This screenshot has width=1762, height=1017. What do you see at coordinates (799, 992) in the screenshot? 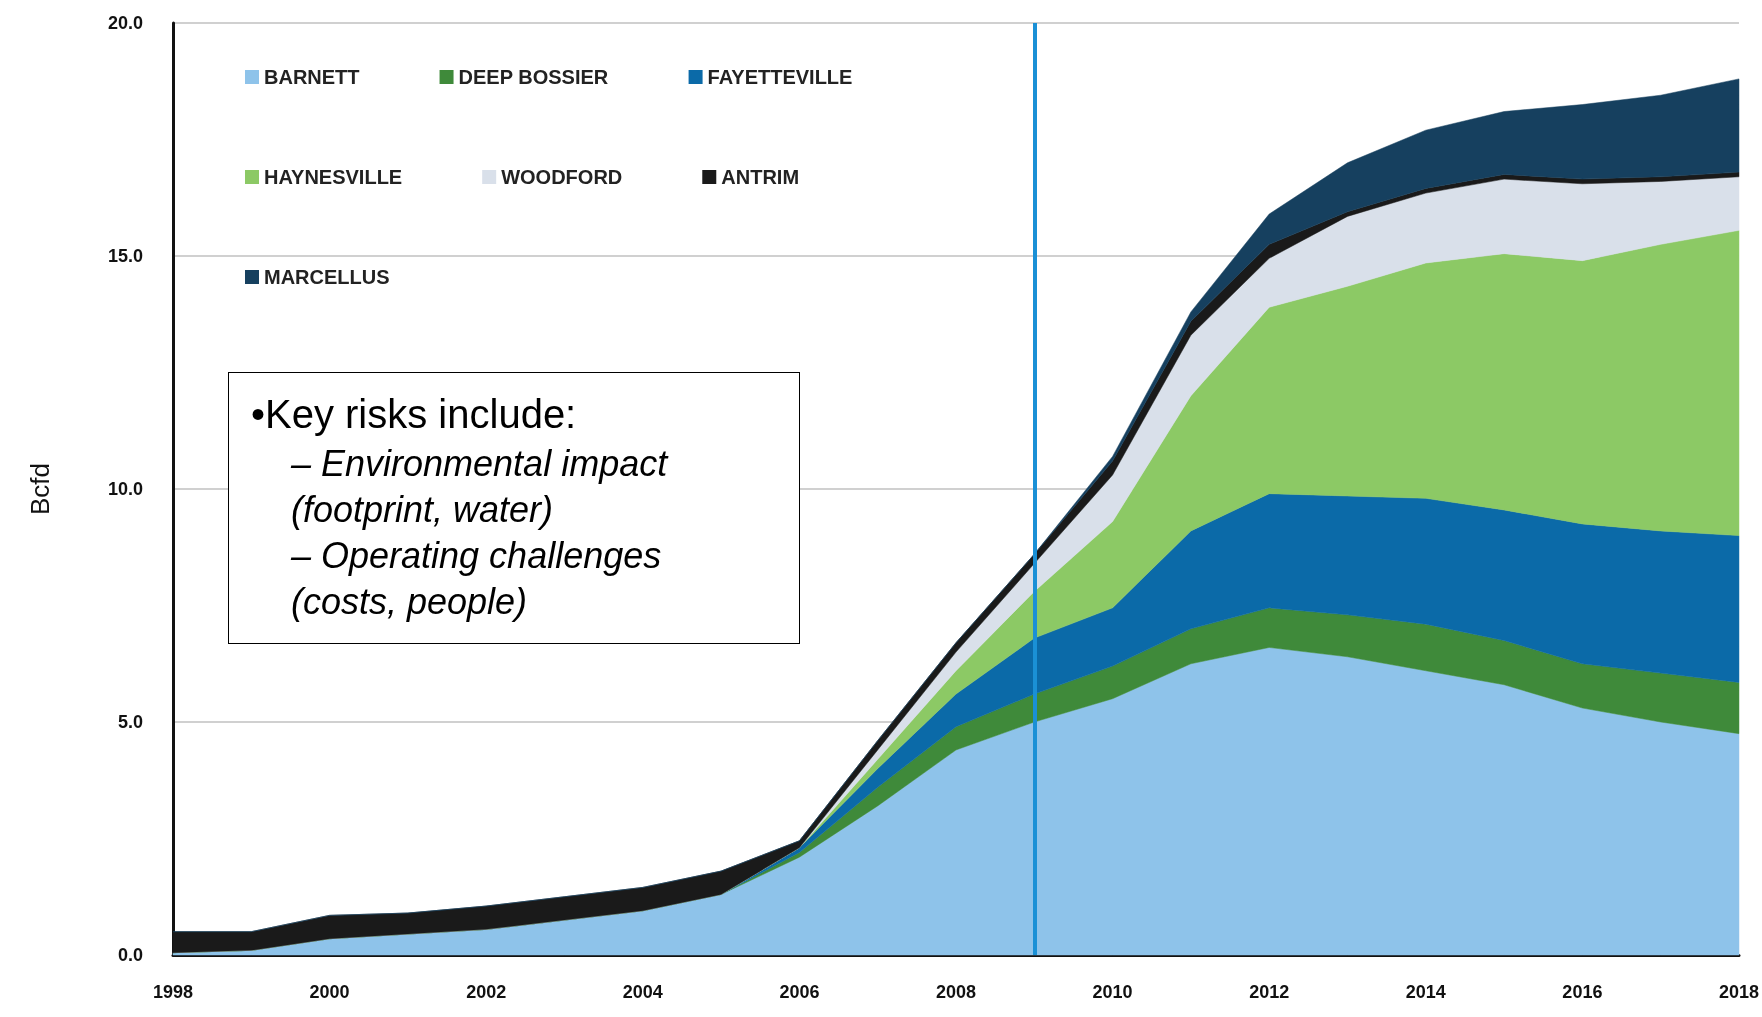
I see `x-tick-label: 2006` at bounding box center [799, 992].